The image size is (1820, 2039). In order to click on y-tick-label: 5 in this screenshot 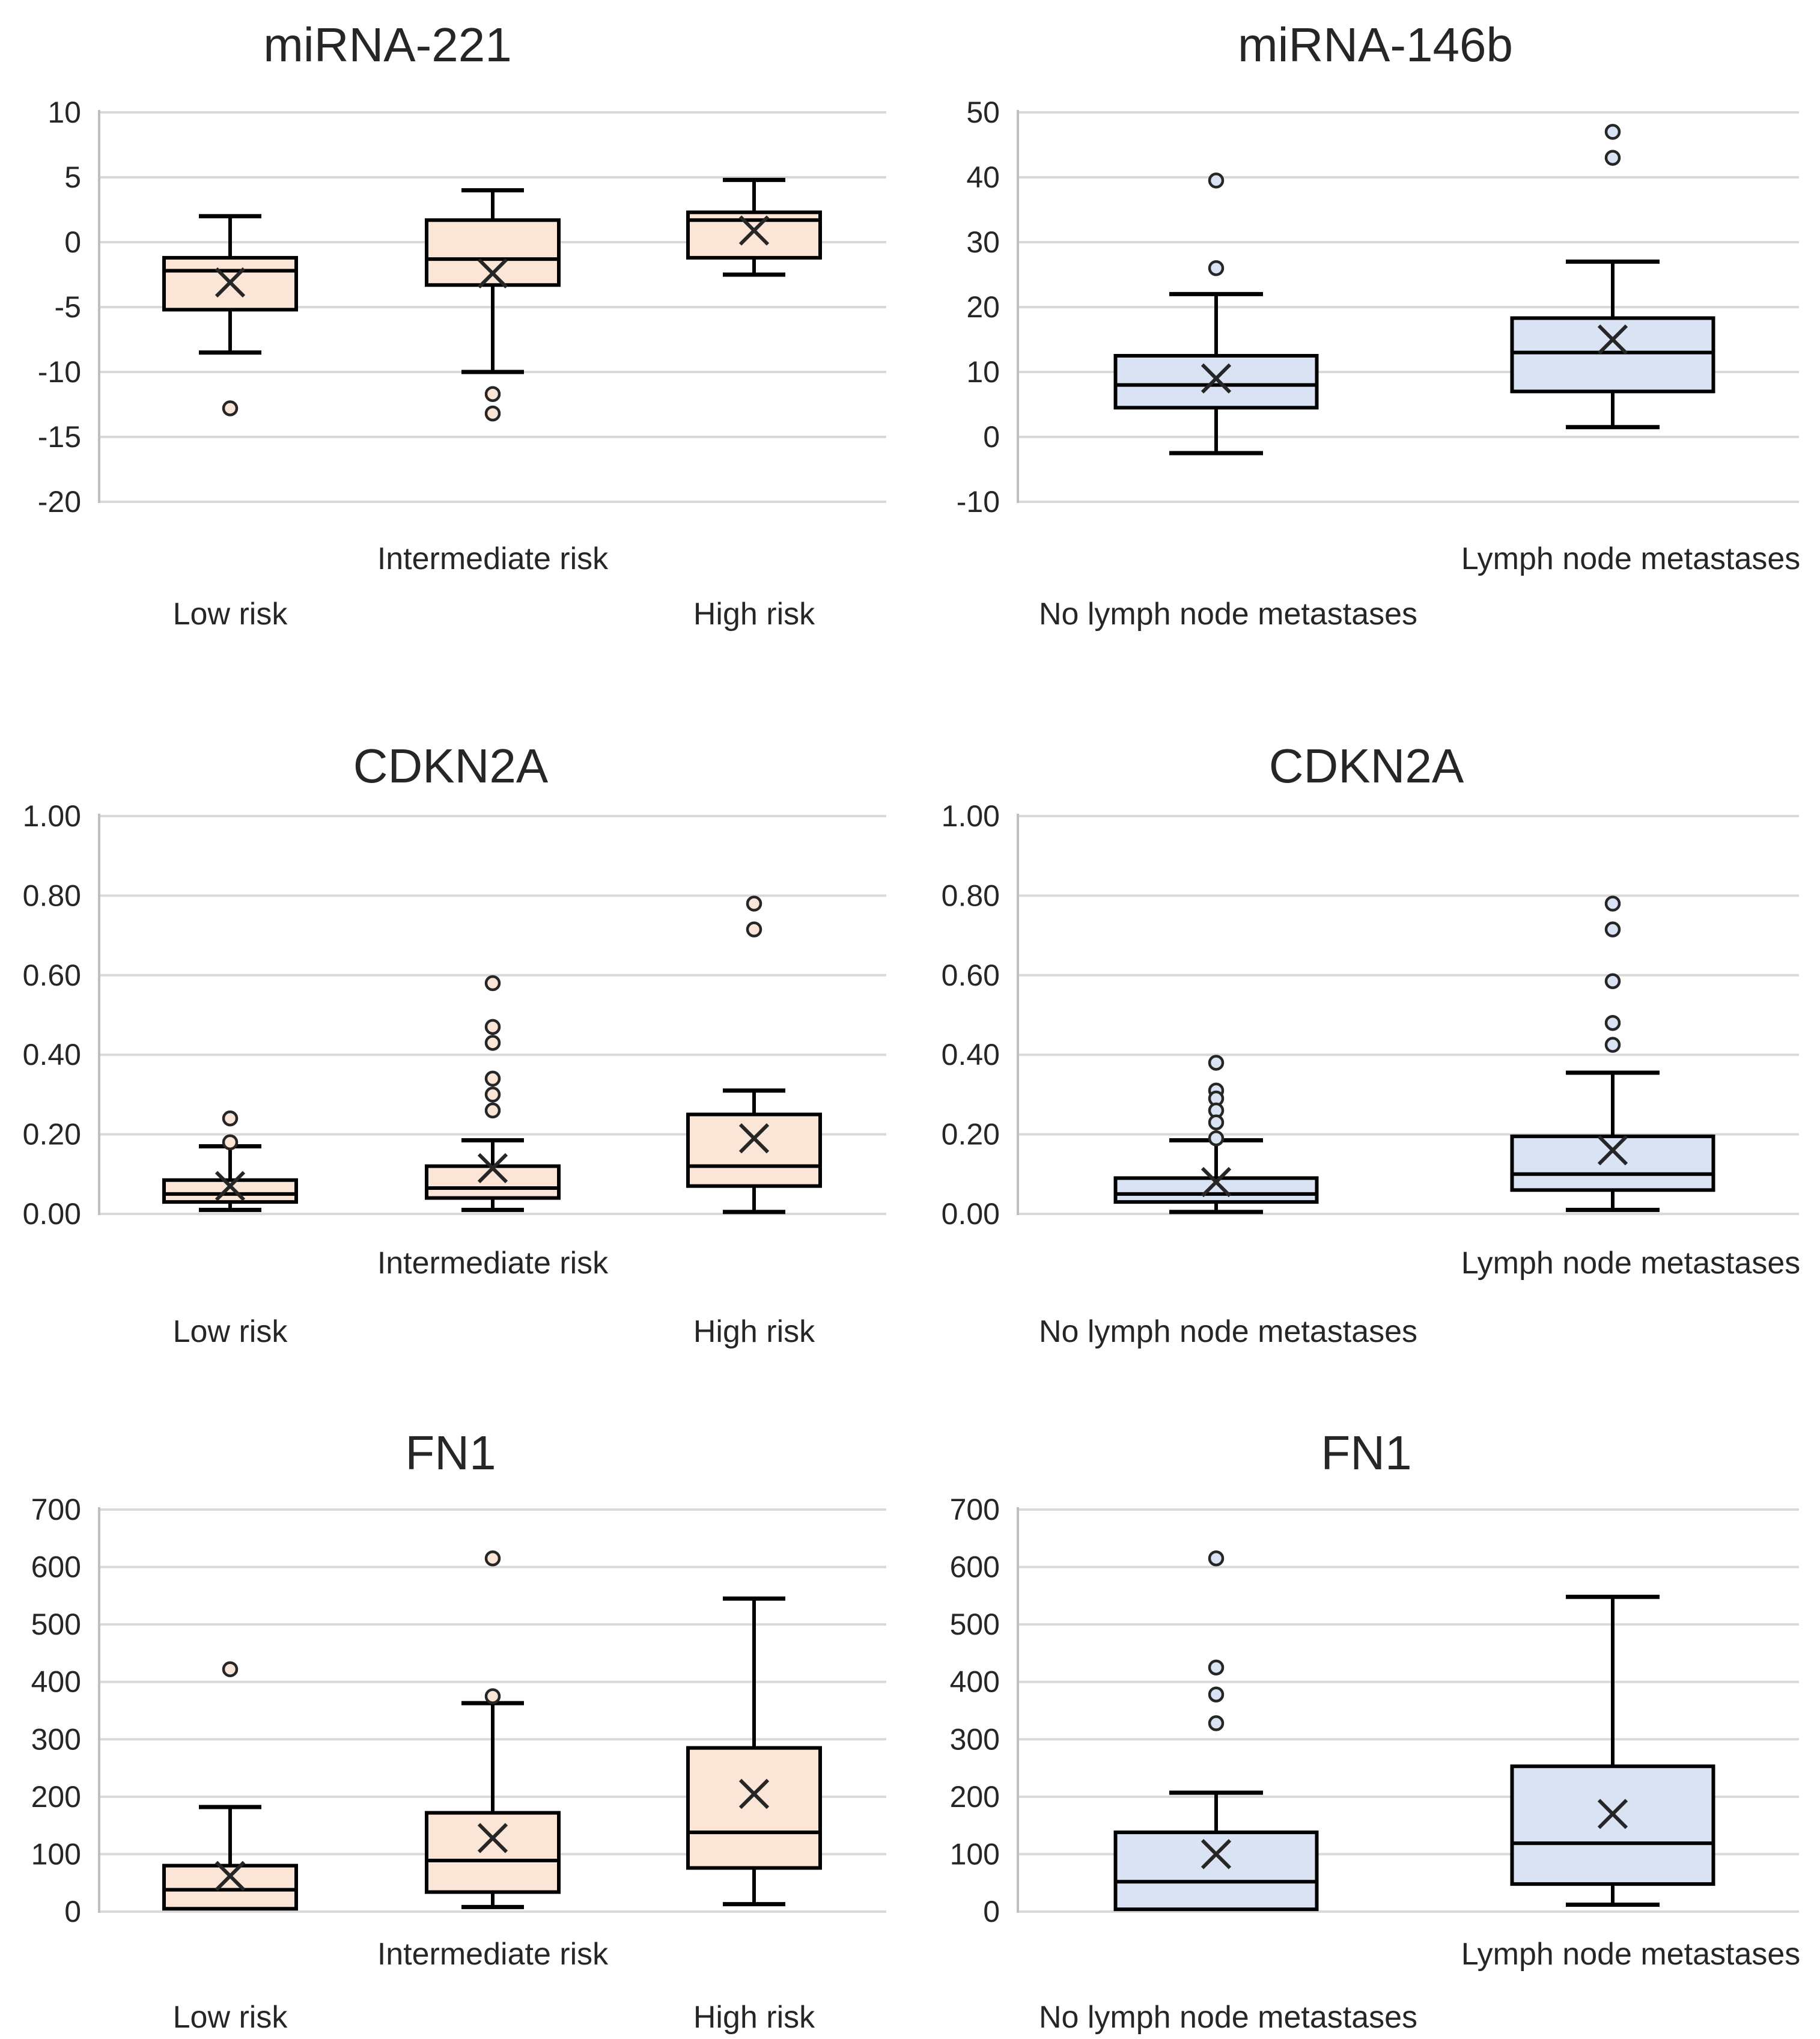, I will do `click(73, 177)`.